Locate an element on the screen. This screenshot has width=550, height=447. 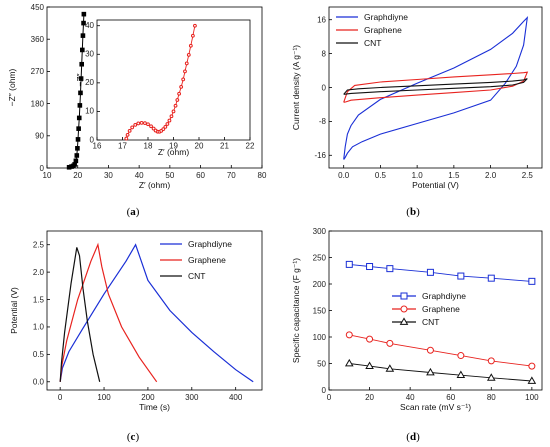
panel-label-d: (d) is located at coordinates (413, 437).